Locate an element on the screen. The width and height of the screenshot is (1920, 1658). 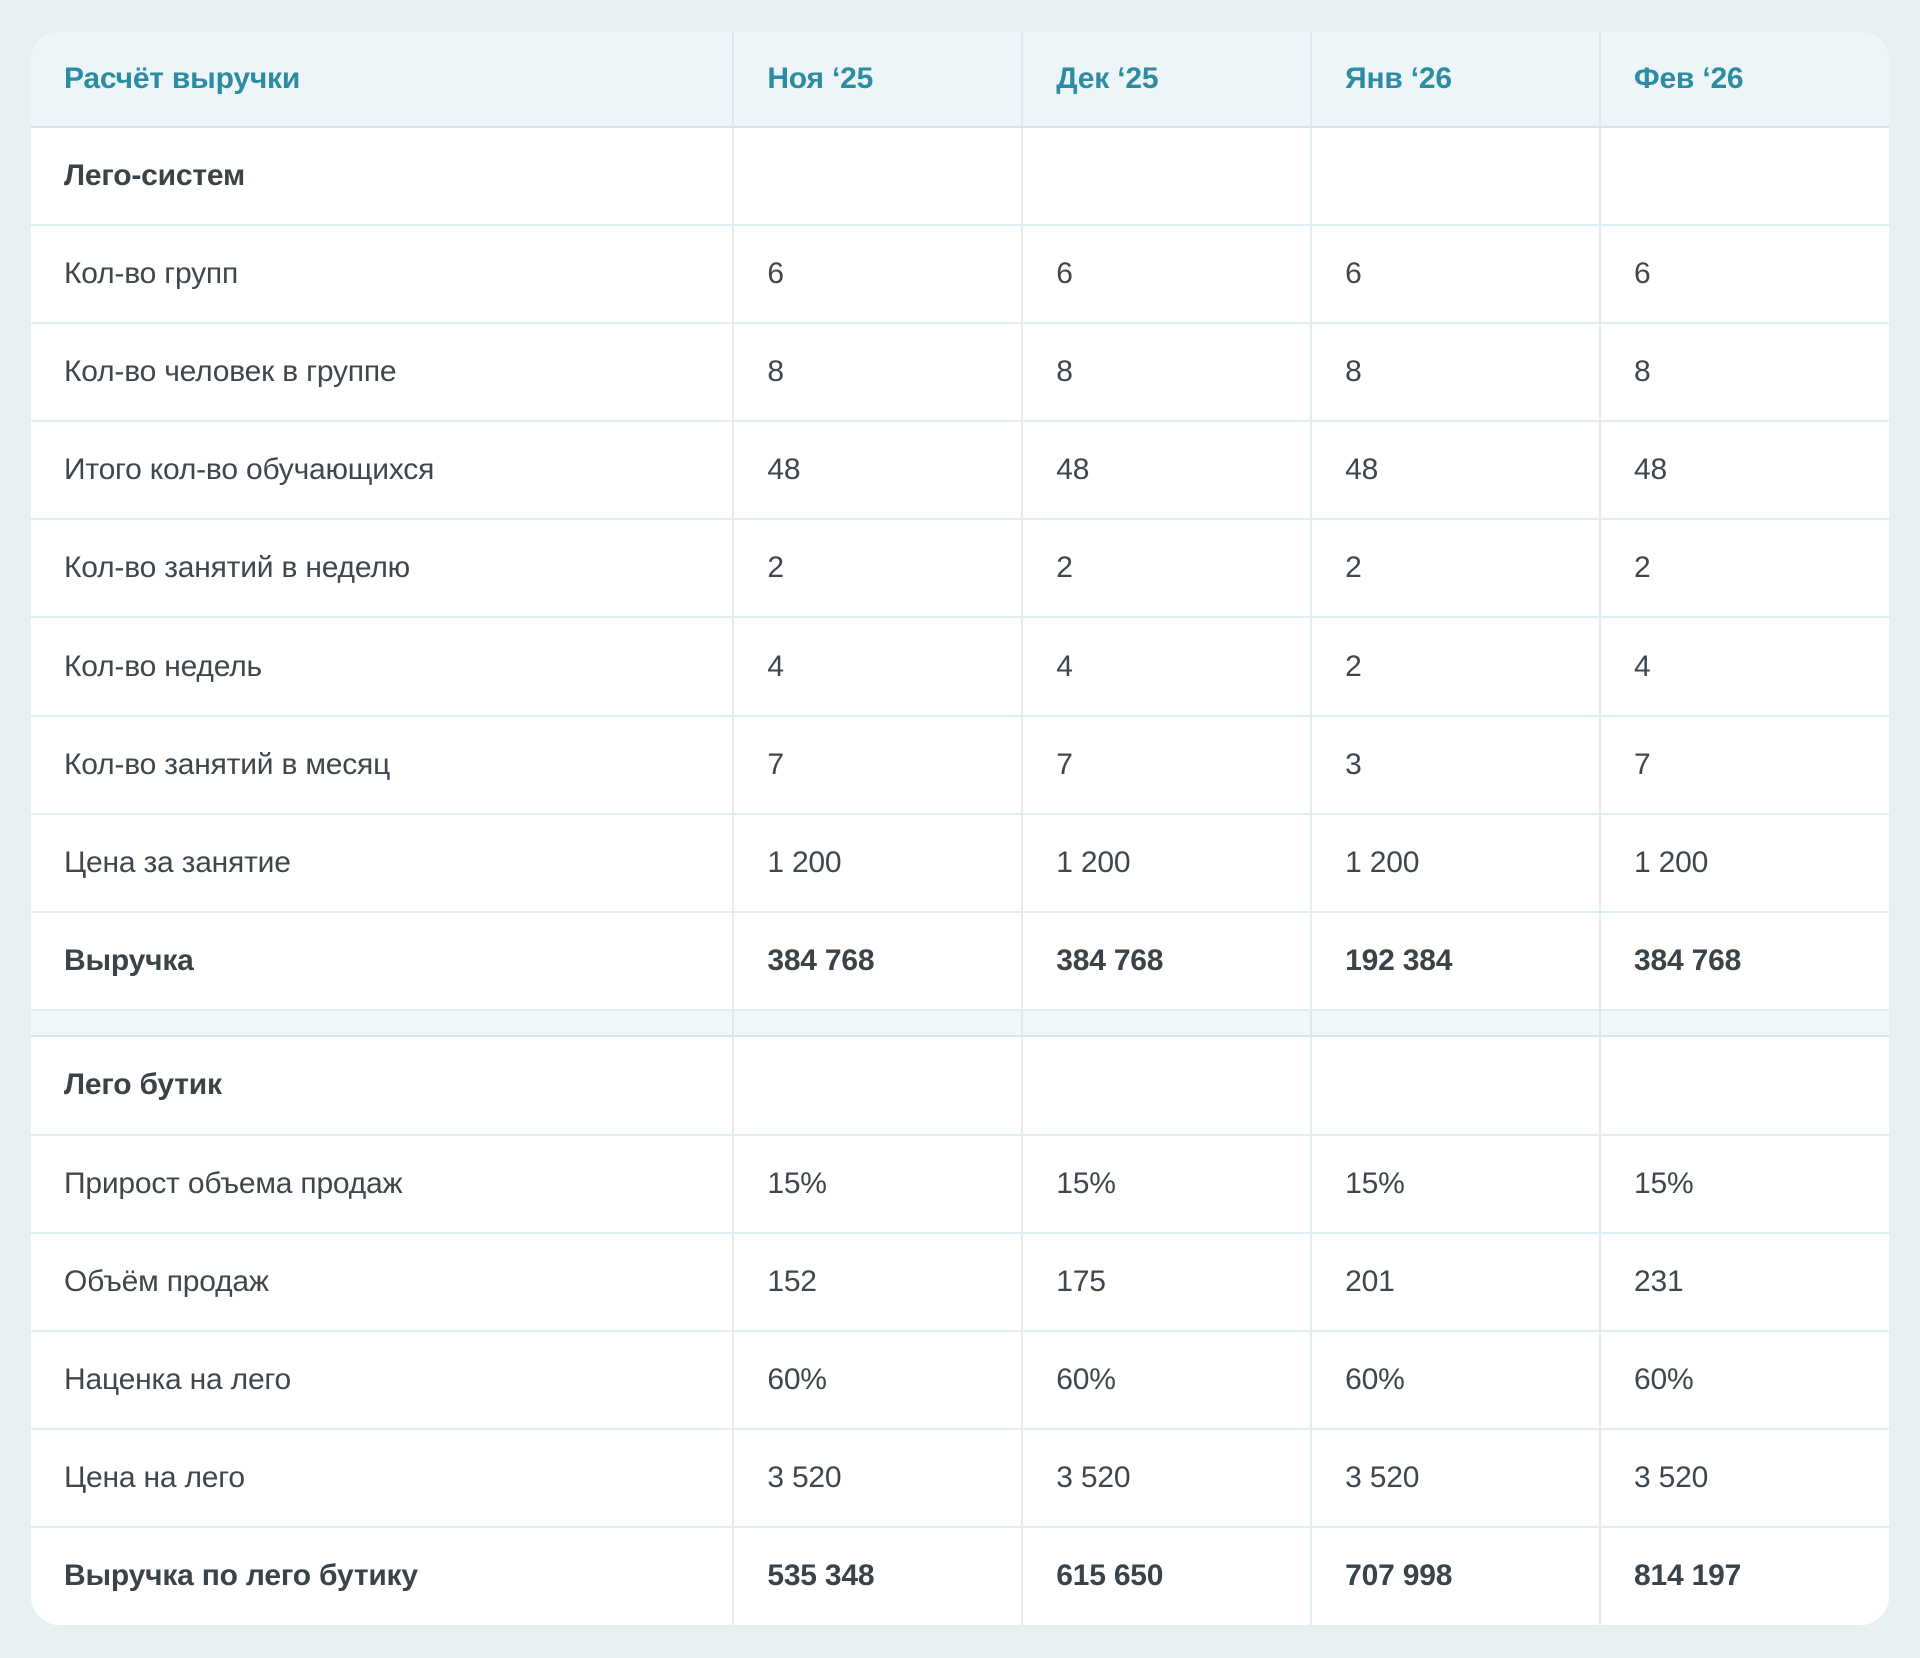
table-row-revenue: Выручка 384 768 384 768 192 384 384 768 is located at coordinates (960, 960).